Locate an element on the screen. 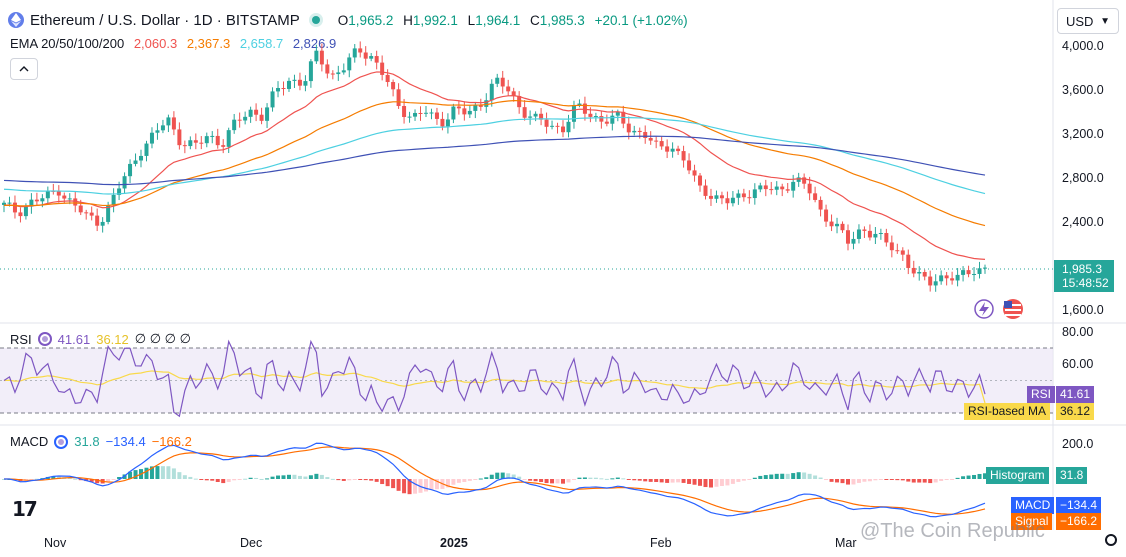  signal-tag-value: −166.2 is located at coordinates (1079, 521).